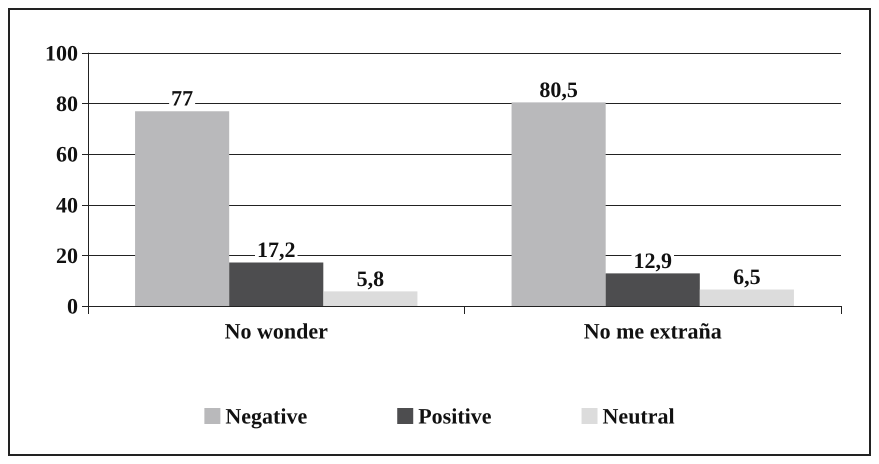 Image resolution: width=879 pixels, height=464 pixels. Describe the element at coordinates (276, 249) in the screenshot. I see `data-label: 17,2` at that location.